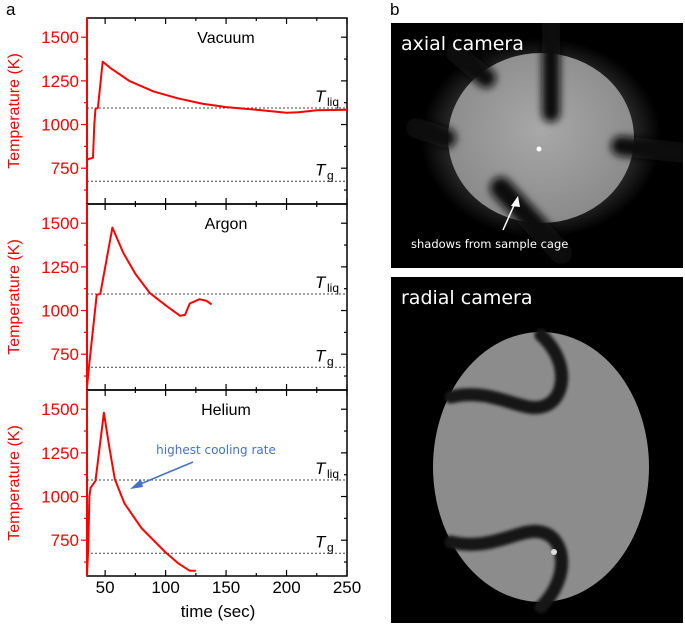 The width and height of the screenshot is (685, 627). Describe the element at coordinates (467, 298) in the screenshot. I see `radial-camera-label: radial camera` at that location.